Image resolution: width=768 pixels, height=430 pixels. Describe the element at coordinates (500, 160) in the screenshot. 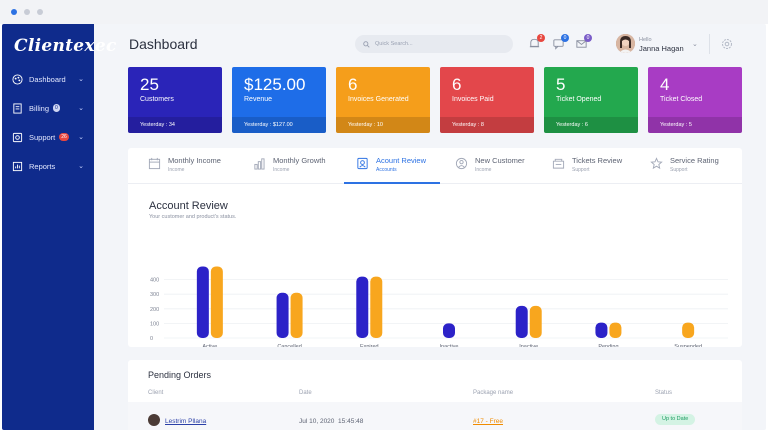

I see `tab-title: New Customer` at that location.